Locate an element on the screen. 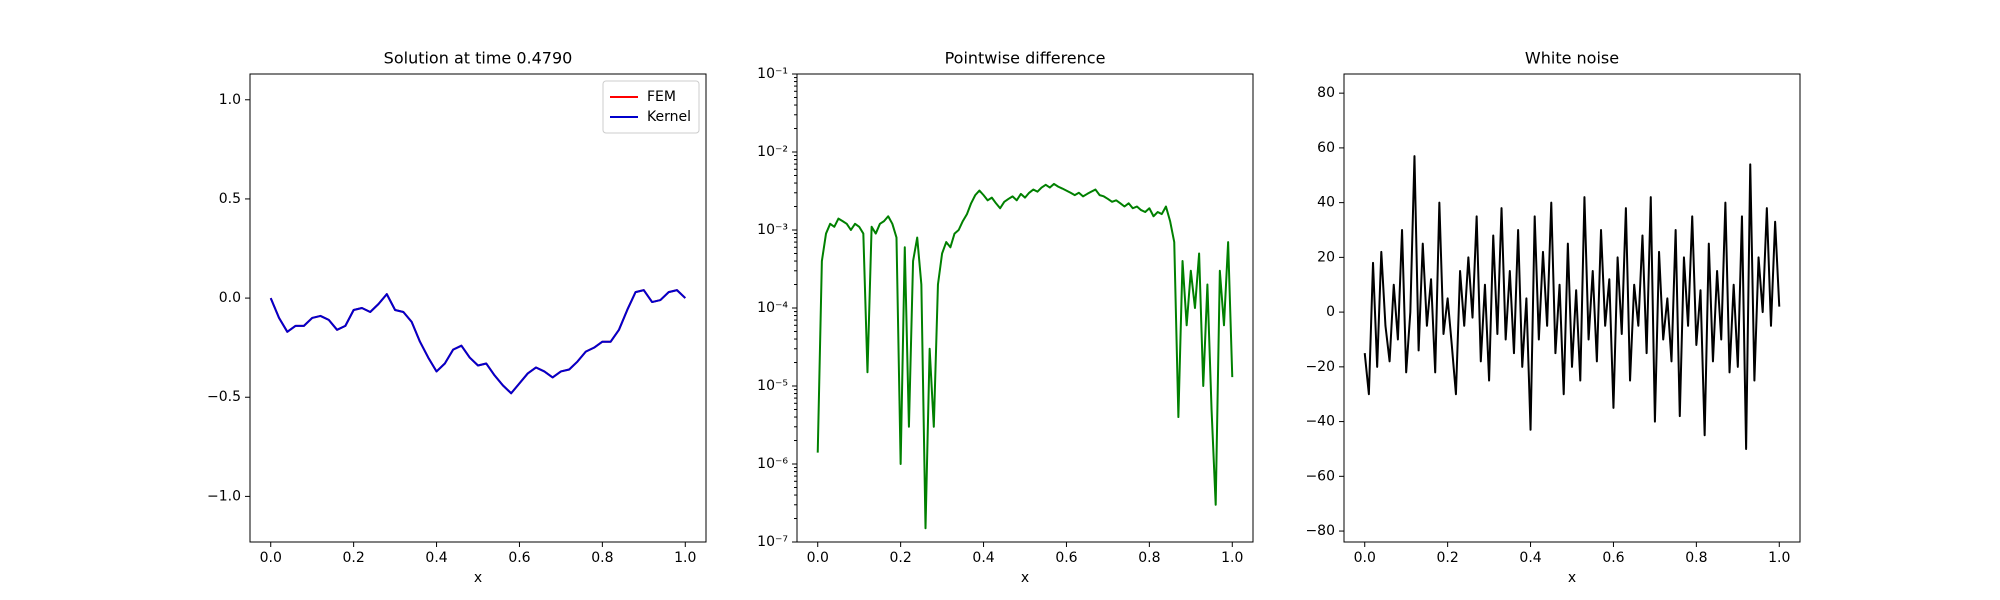  y-tick-label: 10⁻¹ is located at coordinates (772, 74).